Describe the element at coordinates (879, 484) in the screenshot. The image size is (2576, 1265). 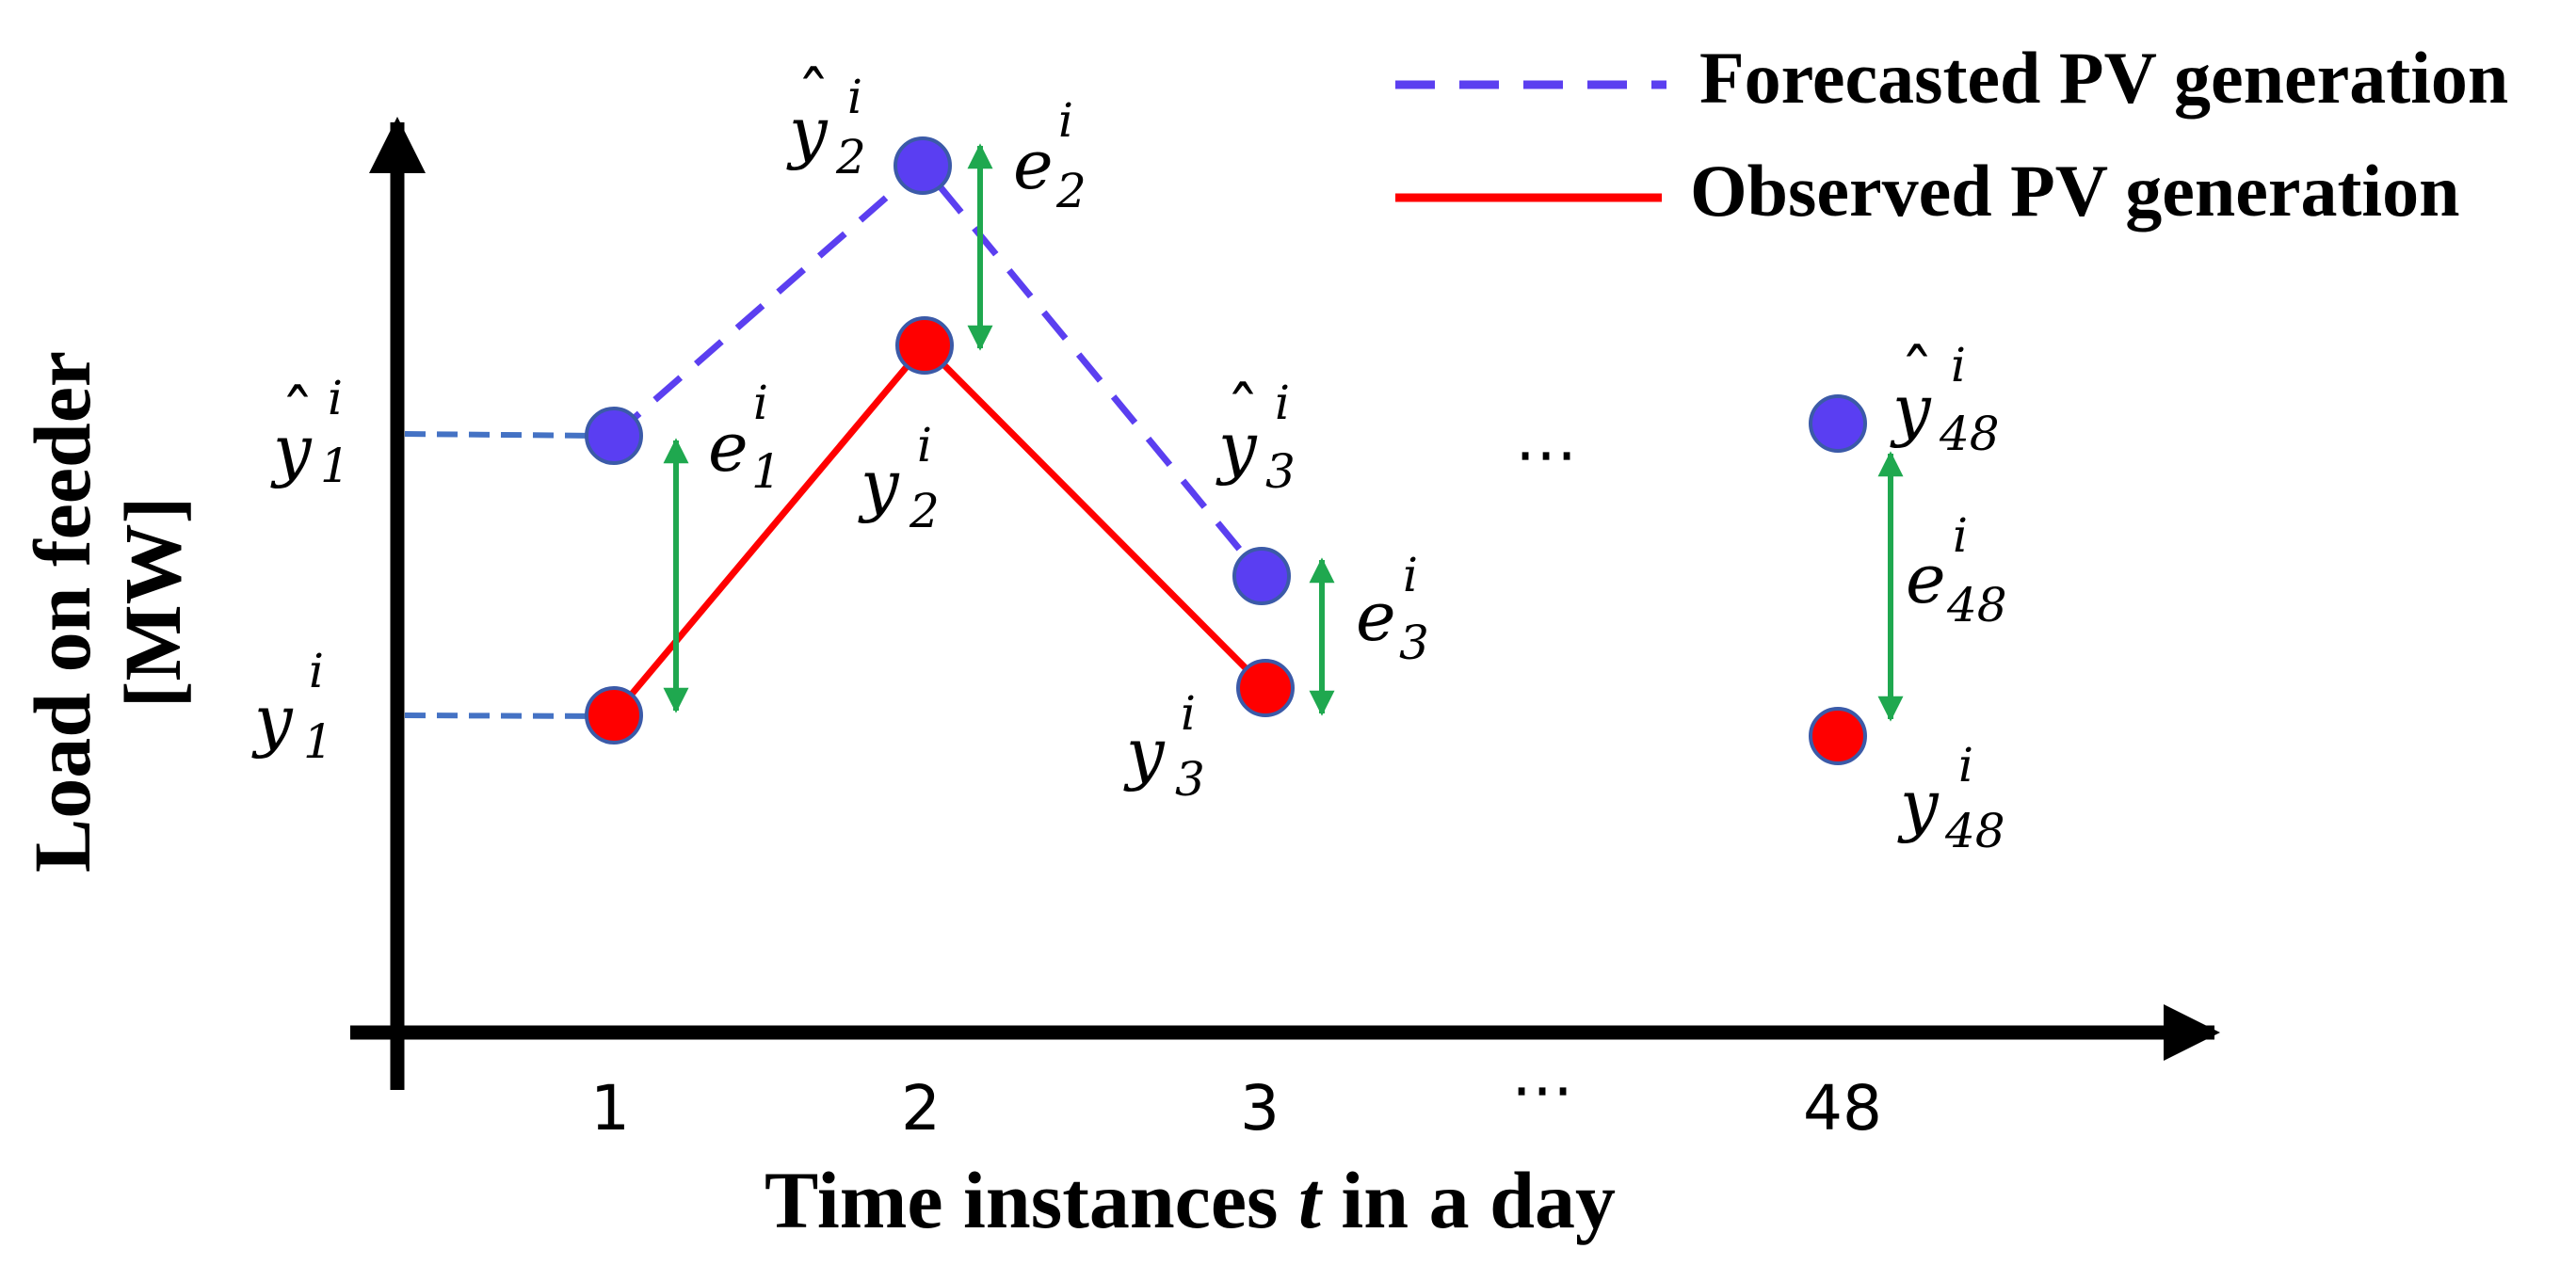
I see `label-observed-2-base: y` at that location.